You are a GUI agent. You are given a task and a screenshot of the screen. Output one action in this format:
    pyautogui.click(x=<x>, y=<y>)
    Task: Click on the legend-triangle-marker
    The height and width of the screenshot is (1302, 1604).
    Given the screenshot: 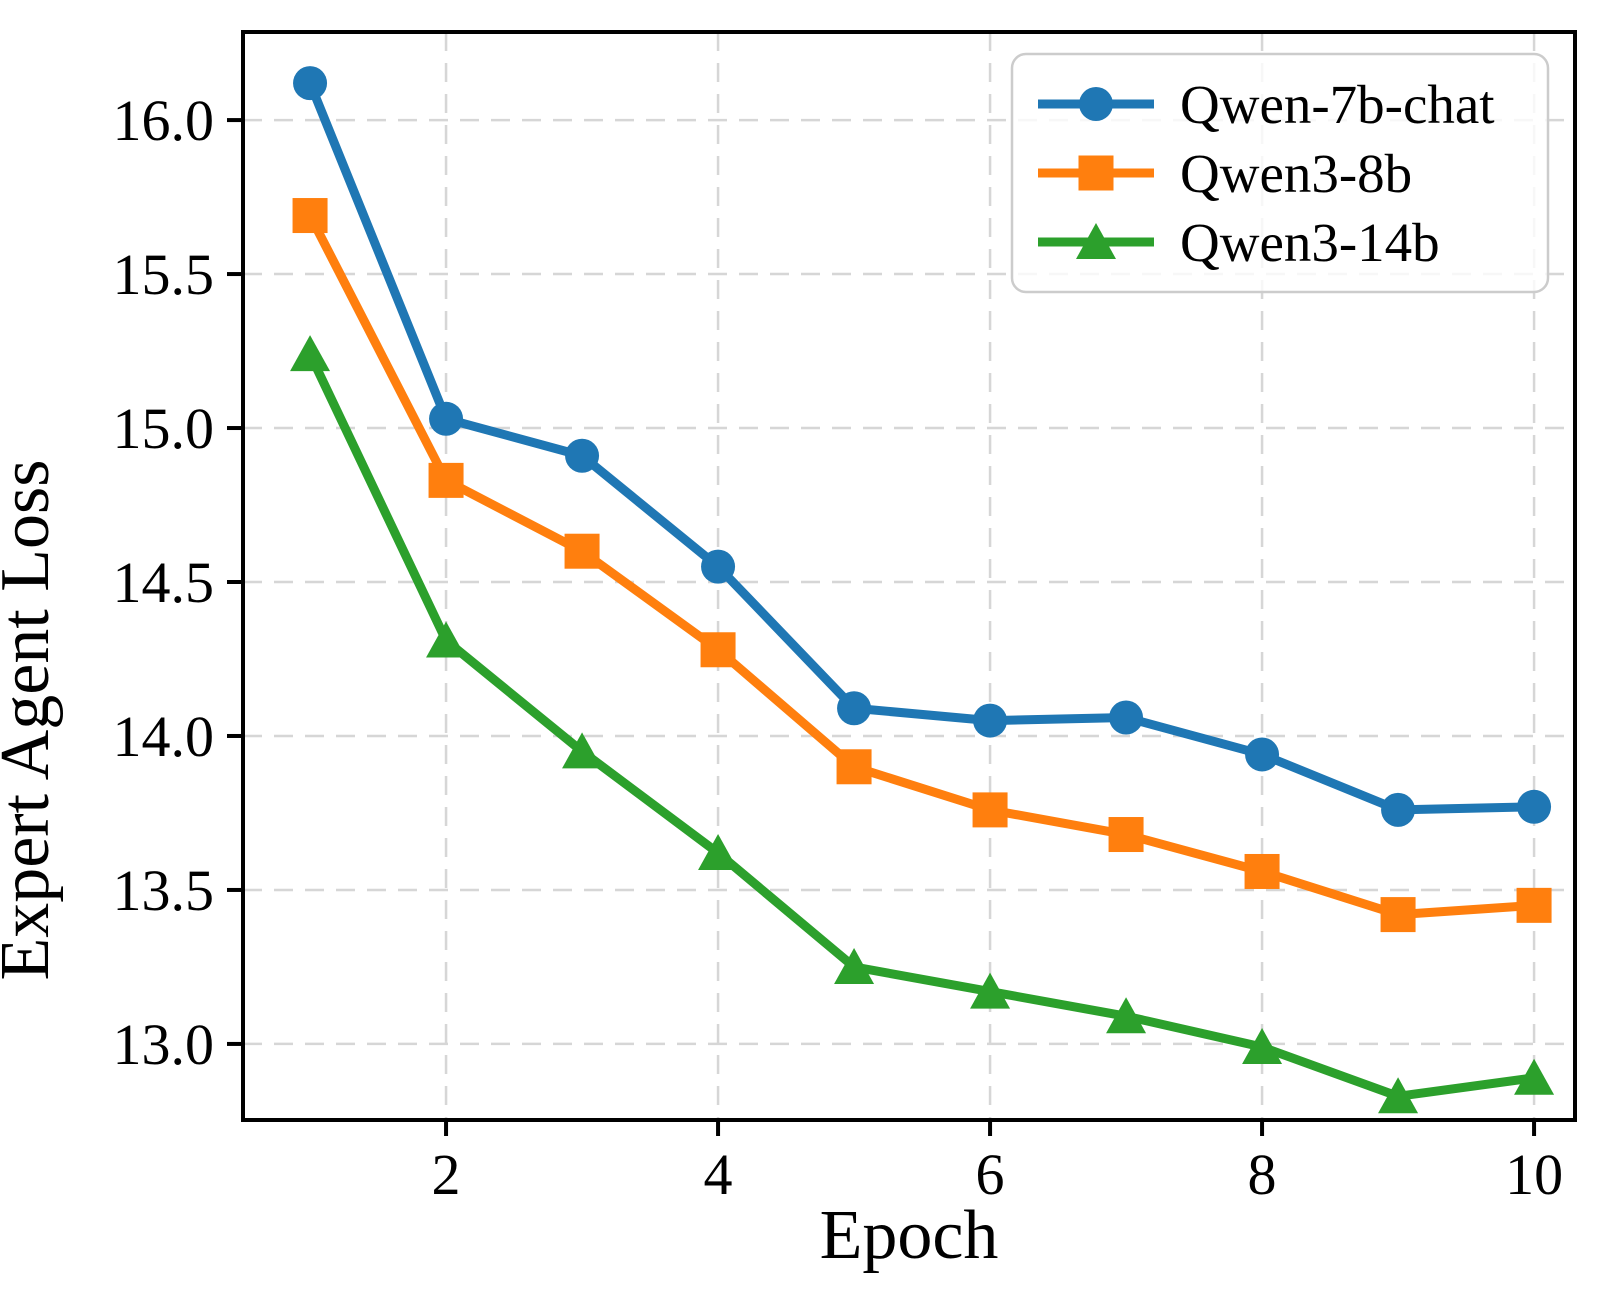 What is the action you would take?
    pyautogui.click(x=1096, y=241)
    